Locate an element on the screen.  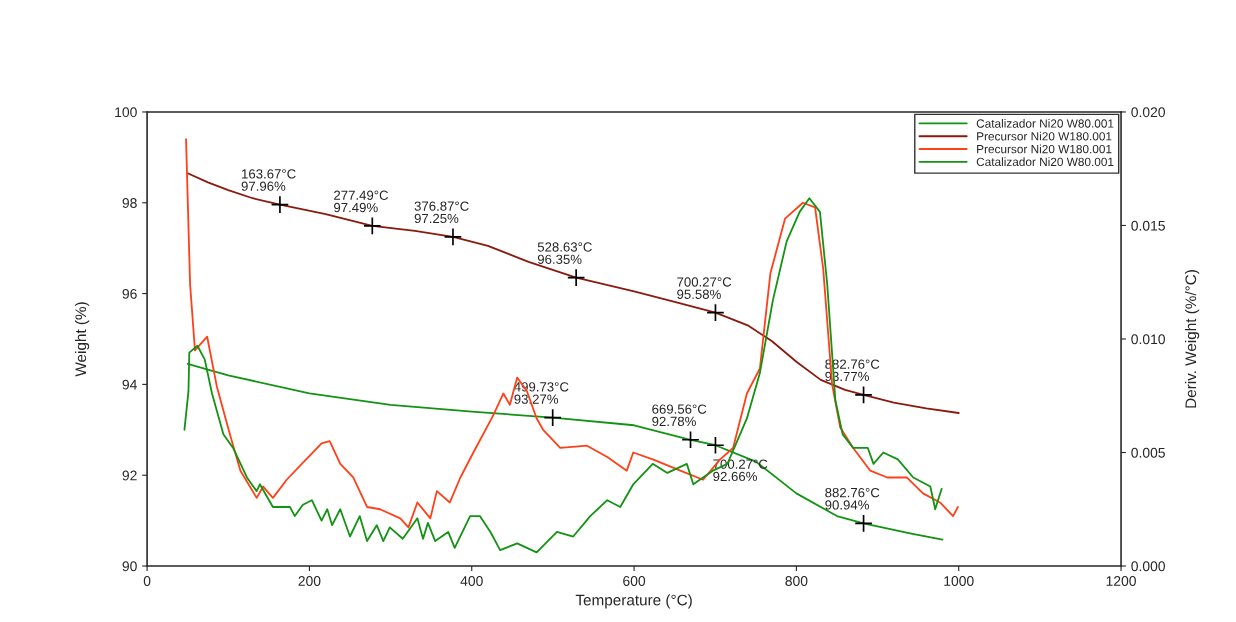
x-tick-label: 0 is located at coordinates (147, 581).